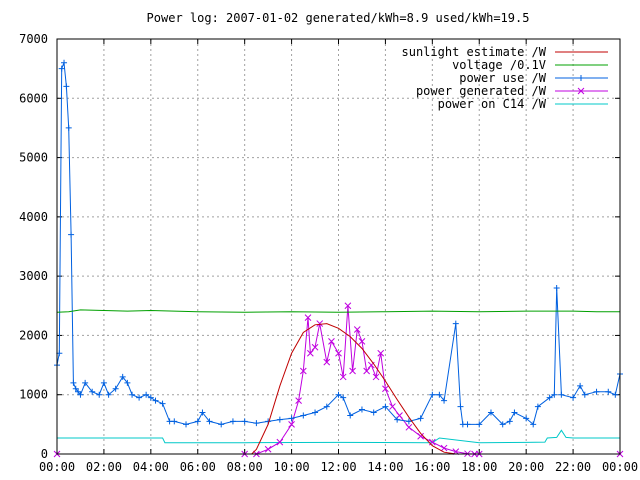 The width and height of the screenshot is (640, 480). What do you see at coordinates (526, 467) in the screenshot?
I see `x-tick-label: 20:00` at bounding box center [526, 467].